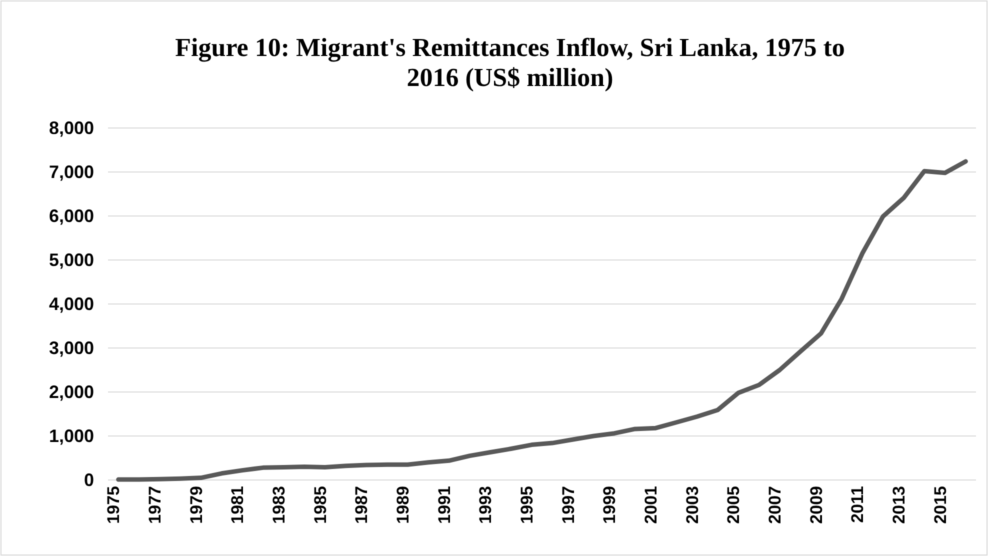  Describe the element at coordinates (858, 504) in the screenshot. I see `x-tick-label: 2011` at that location.